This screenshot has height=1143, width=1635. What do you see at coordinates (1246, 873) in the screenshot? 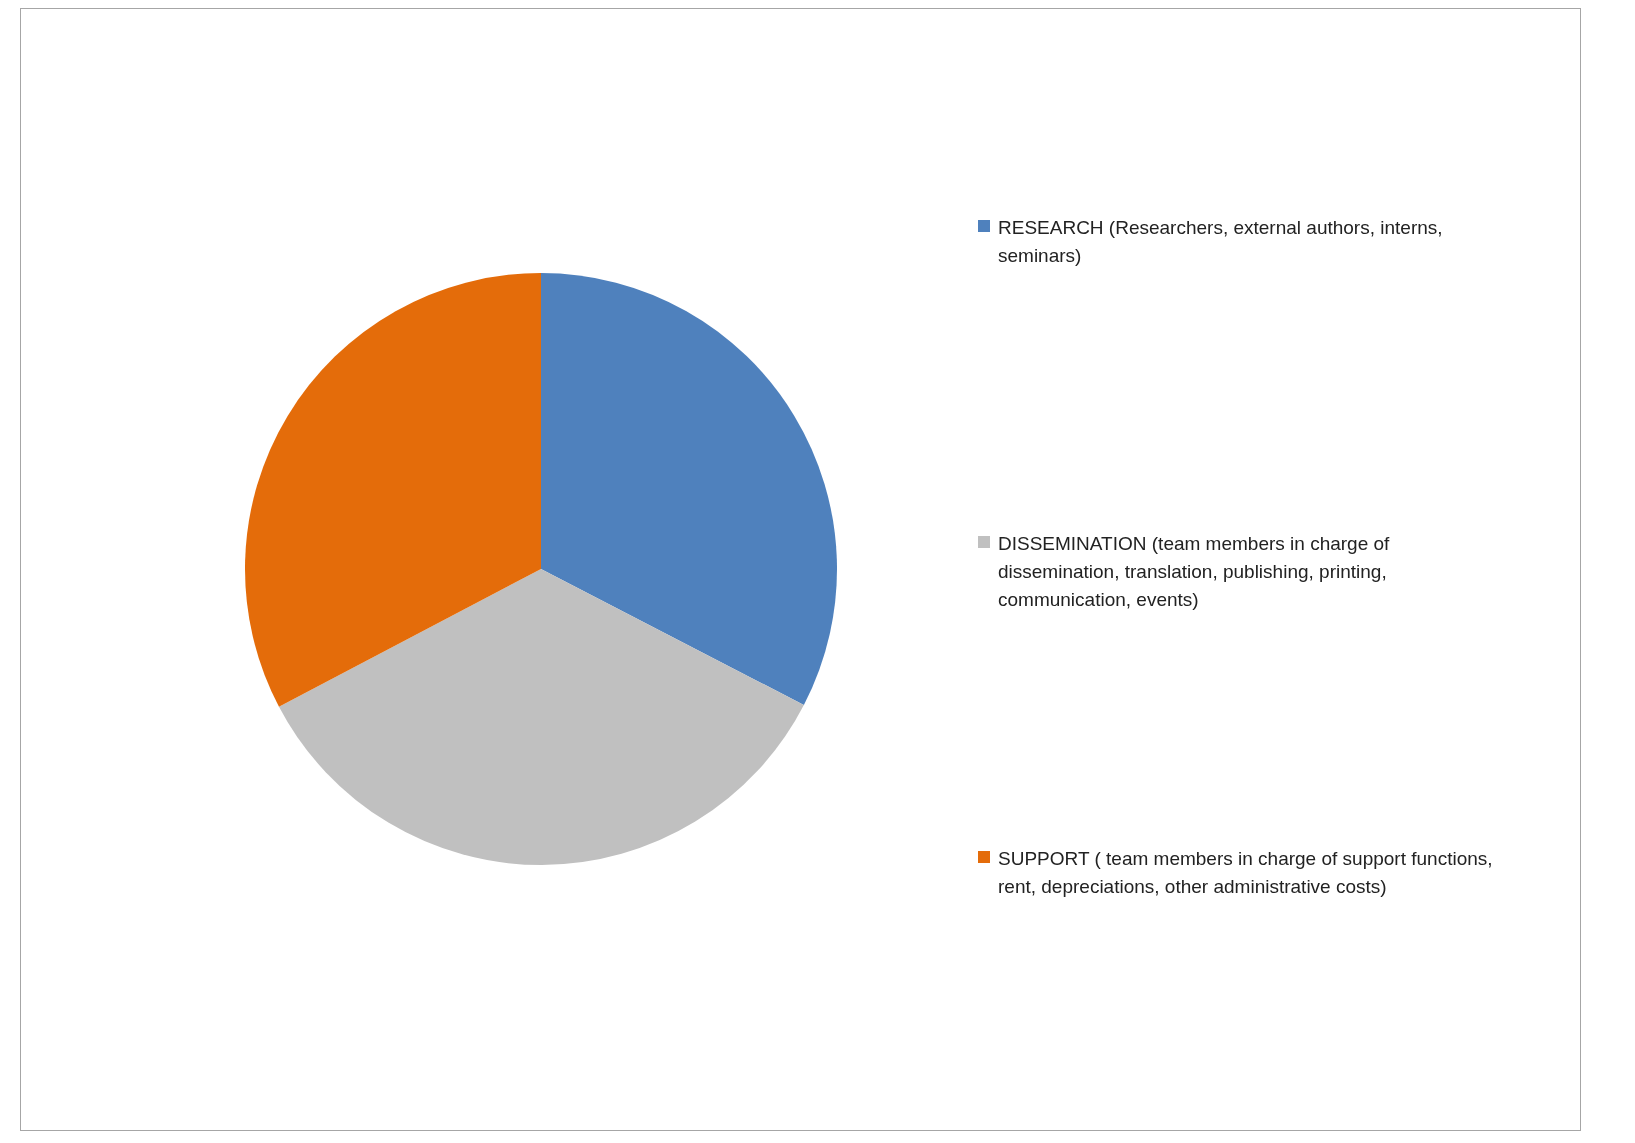
I see `legend-label: SUPPORT ( team members in charge of support functions, rent, depreciations, other administrative costs)` at bounding box center [1246, 873].